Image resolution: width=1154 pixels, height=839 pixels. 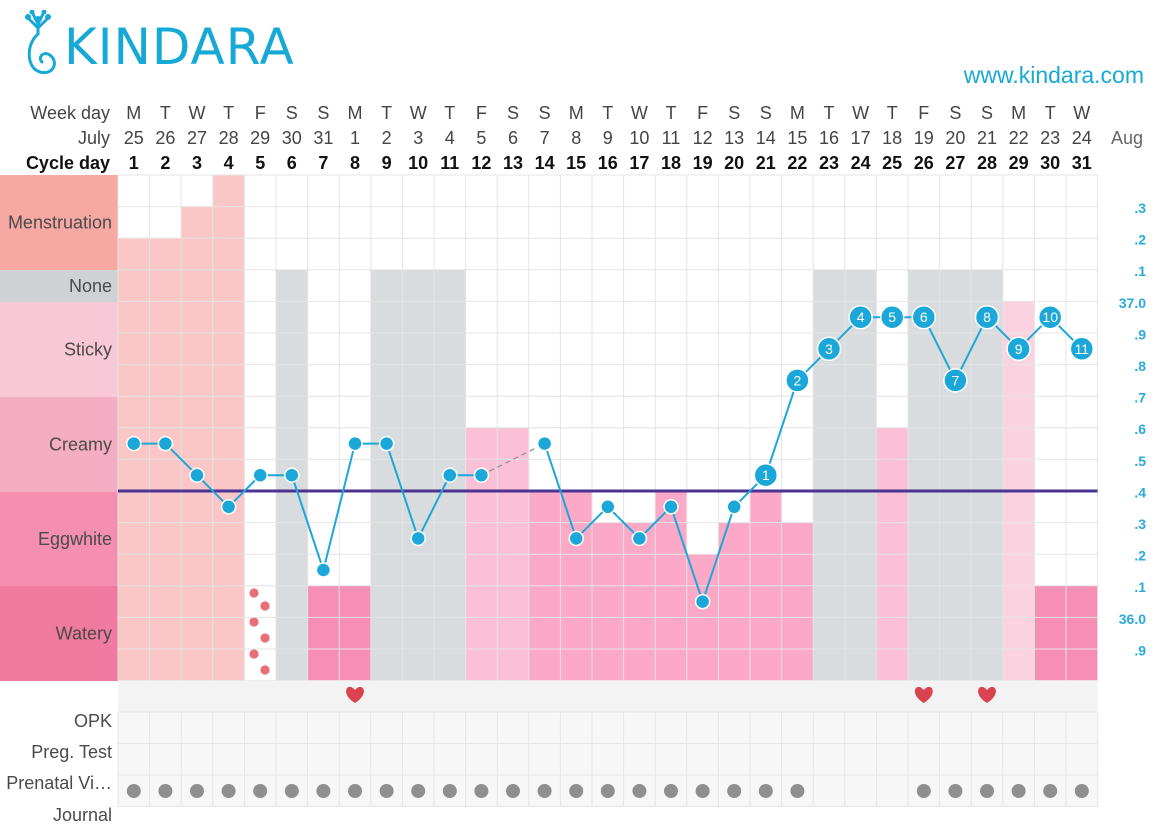 What do you see at coordinates (576, 113) in the screenshot?
I see `week-day-15: M` at bounding box center [576, 113].